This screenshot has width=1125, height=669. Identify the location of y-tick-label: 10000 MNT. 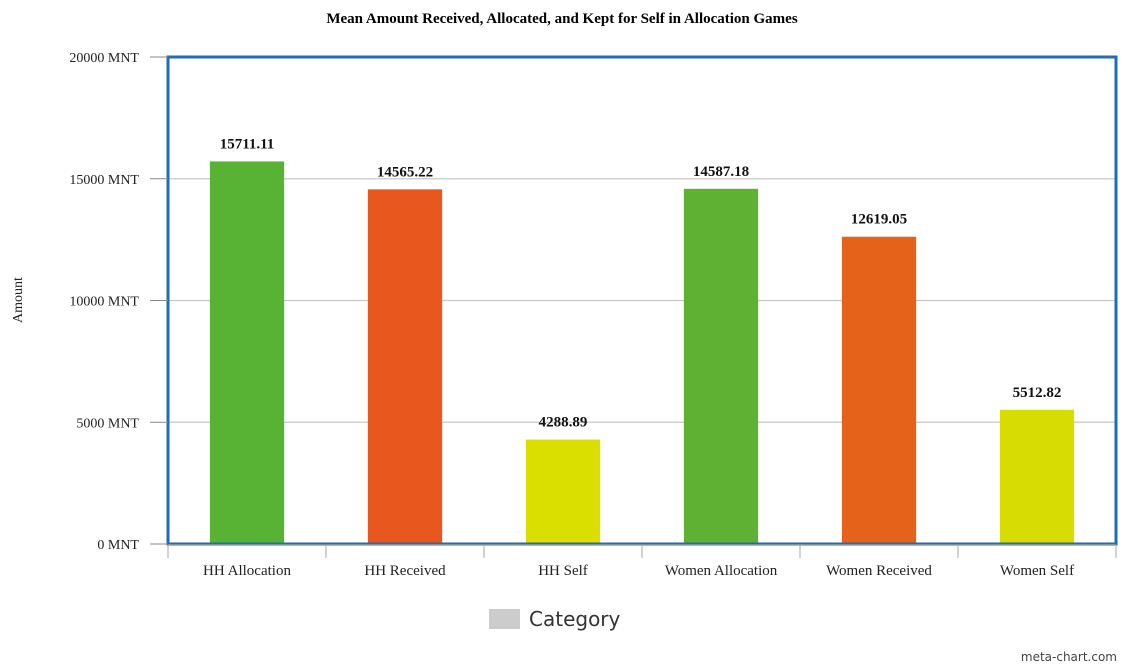
(104, 302).